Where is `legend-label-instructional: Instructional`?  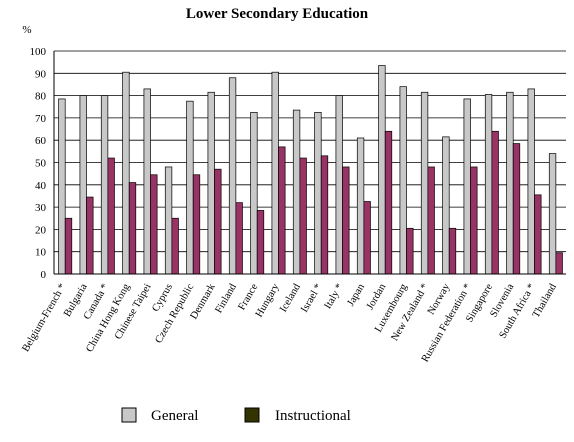 legend-label-instructional: Instructional is located at coordinates (313, 416).